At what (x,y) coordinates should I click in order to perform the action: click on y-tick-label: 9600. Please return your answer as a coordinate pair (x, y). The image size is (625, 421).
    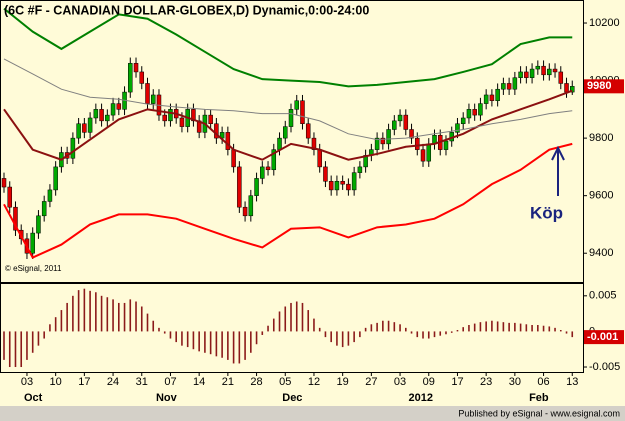
    Looking at the image, I should click on (601, 196).